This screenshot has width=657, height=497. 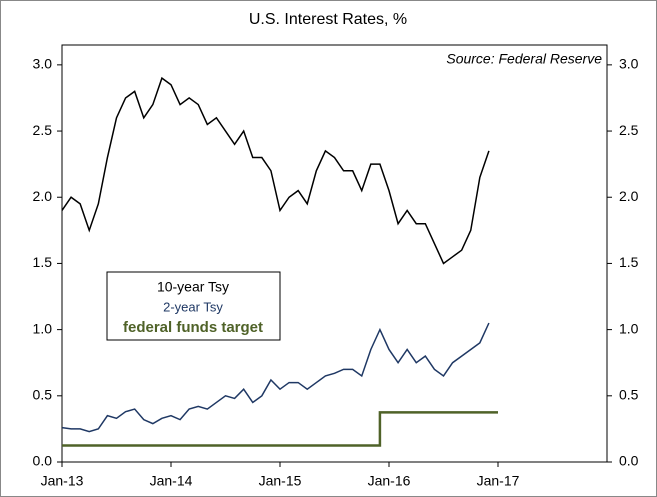 What do you see at coordinates (193, 327) in the screenshot?
I see `legend-entry: federal funds target` at bounding box center [193, 327].